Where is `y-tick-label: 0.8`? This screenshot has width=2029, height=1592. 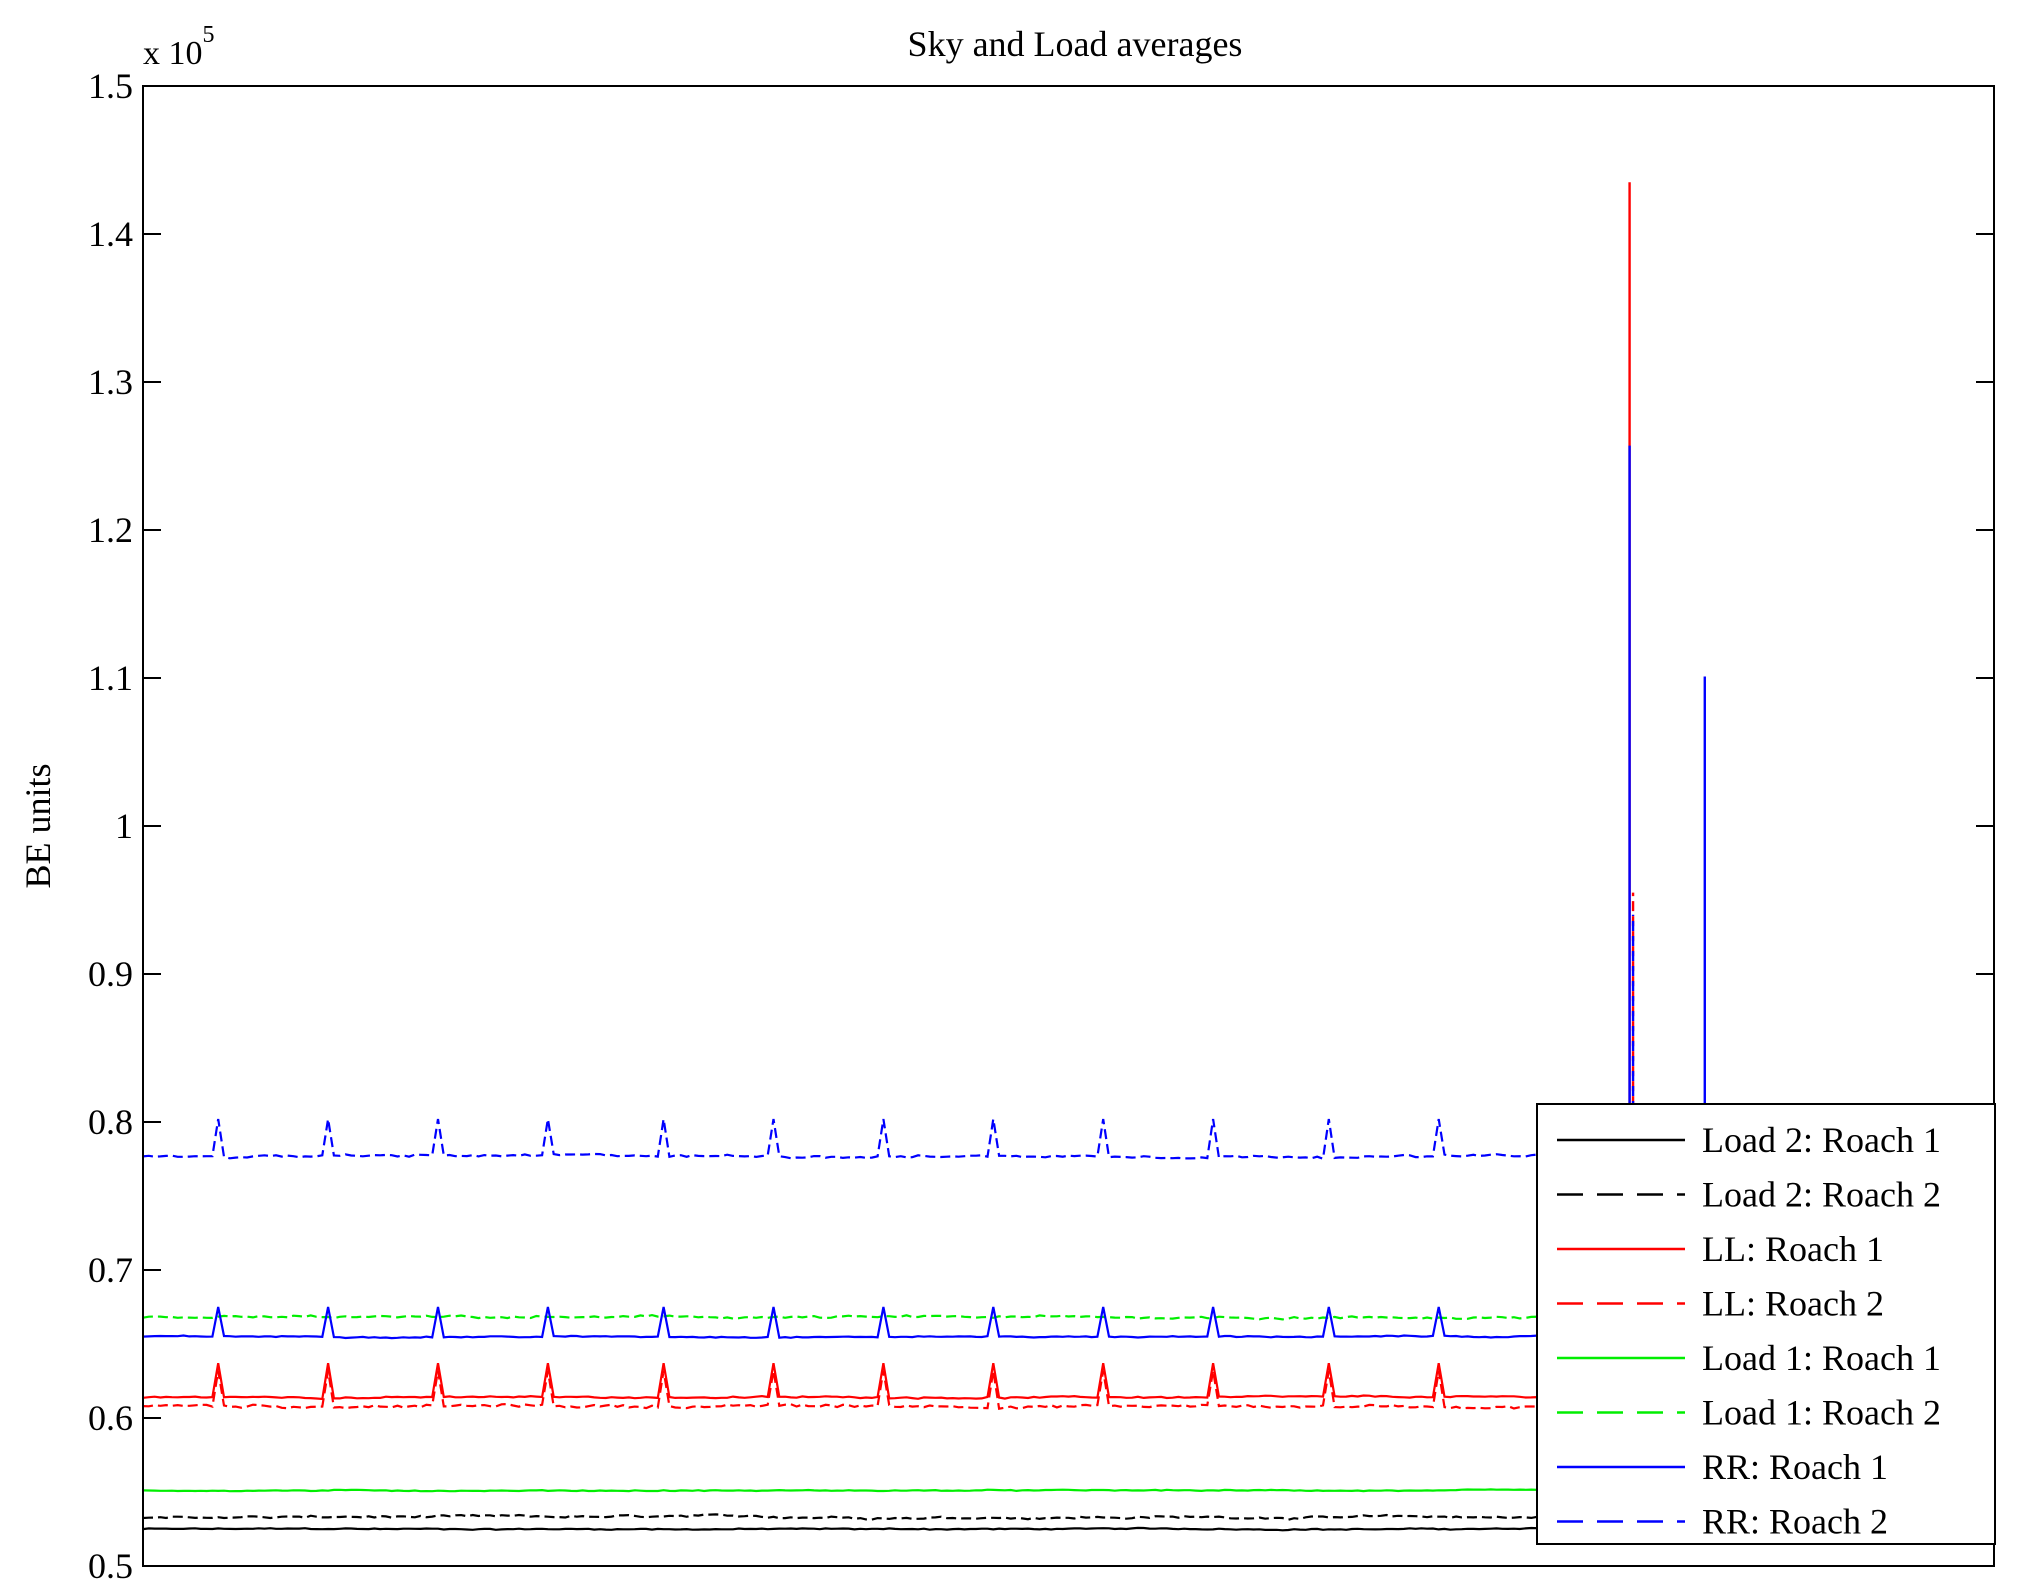
y-tick-label: 0.8 is located at coordinates (110, 1122).